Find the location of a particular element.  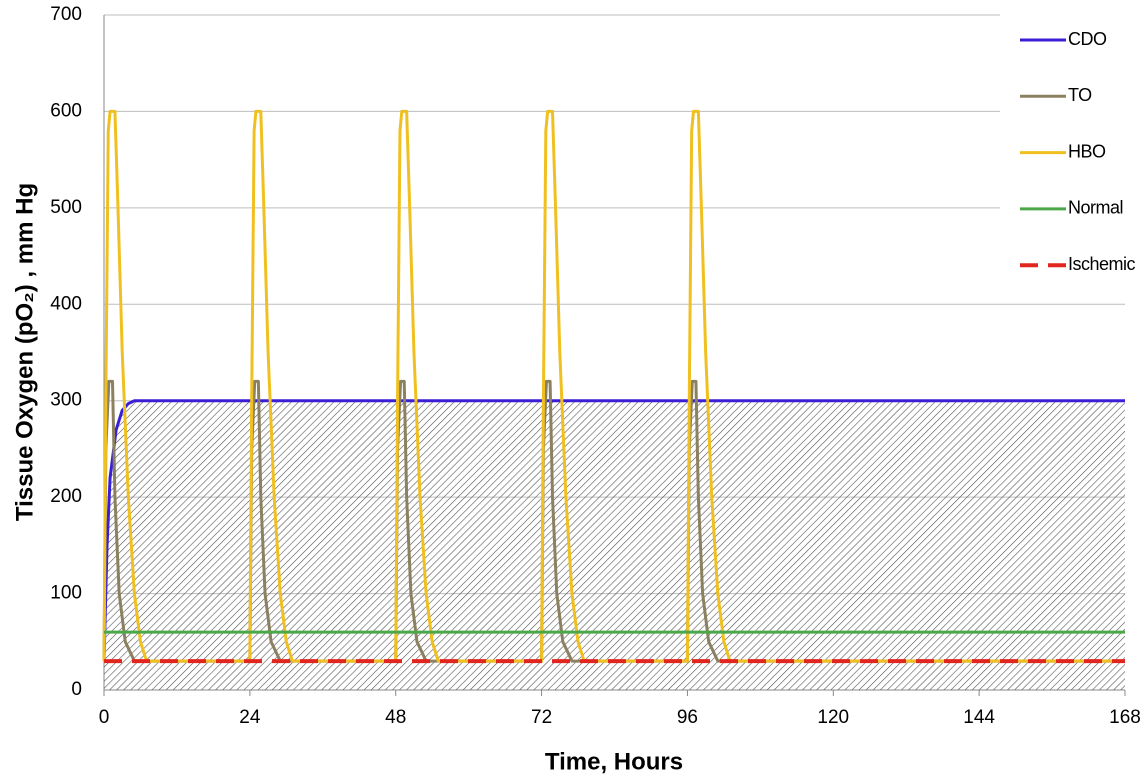

legend-label: HBO is located at coordinates (1087, 151).